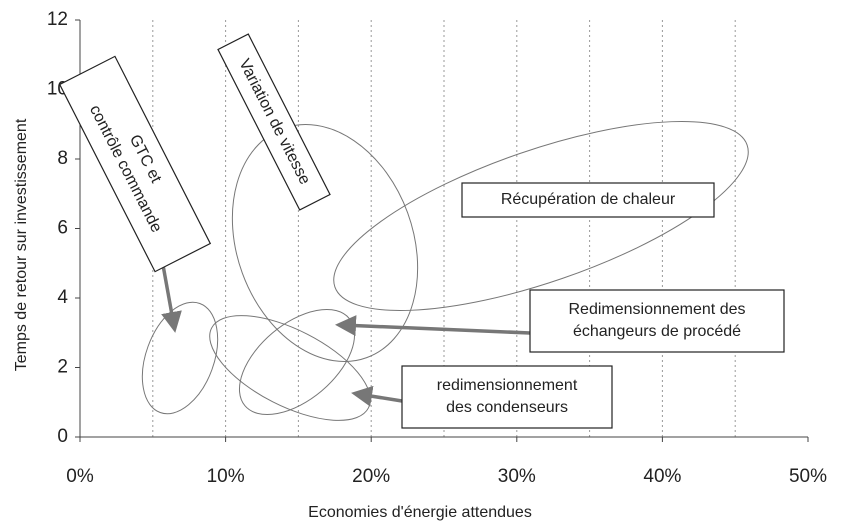 This screenshot has height=527, width=841. Describe the element at coordinates (21, 244) in the screenshot. I see `y-axis-label: Temps de retour sur investissement` at that location.